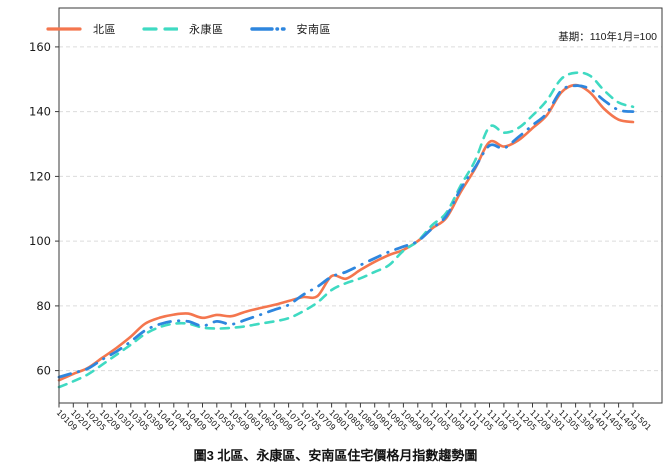 The image size is (671, 470). Describe the element at coordinates (43, 306) in the screenshot. I see `y-tick-label: 80` at that location.